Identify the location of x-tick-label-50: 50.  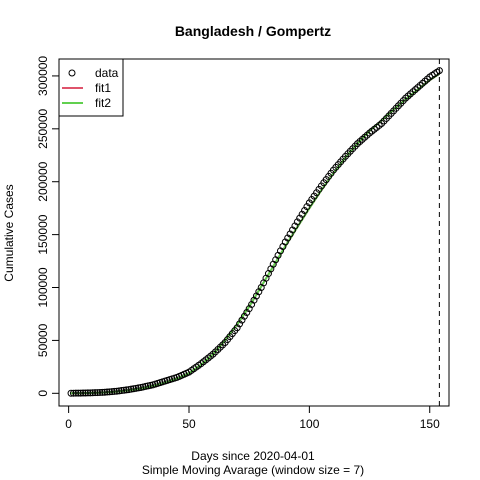
(189, 424).